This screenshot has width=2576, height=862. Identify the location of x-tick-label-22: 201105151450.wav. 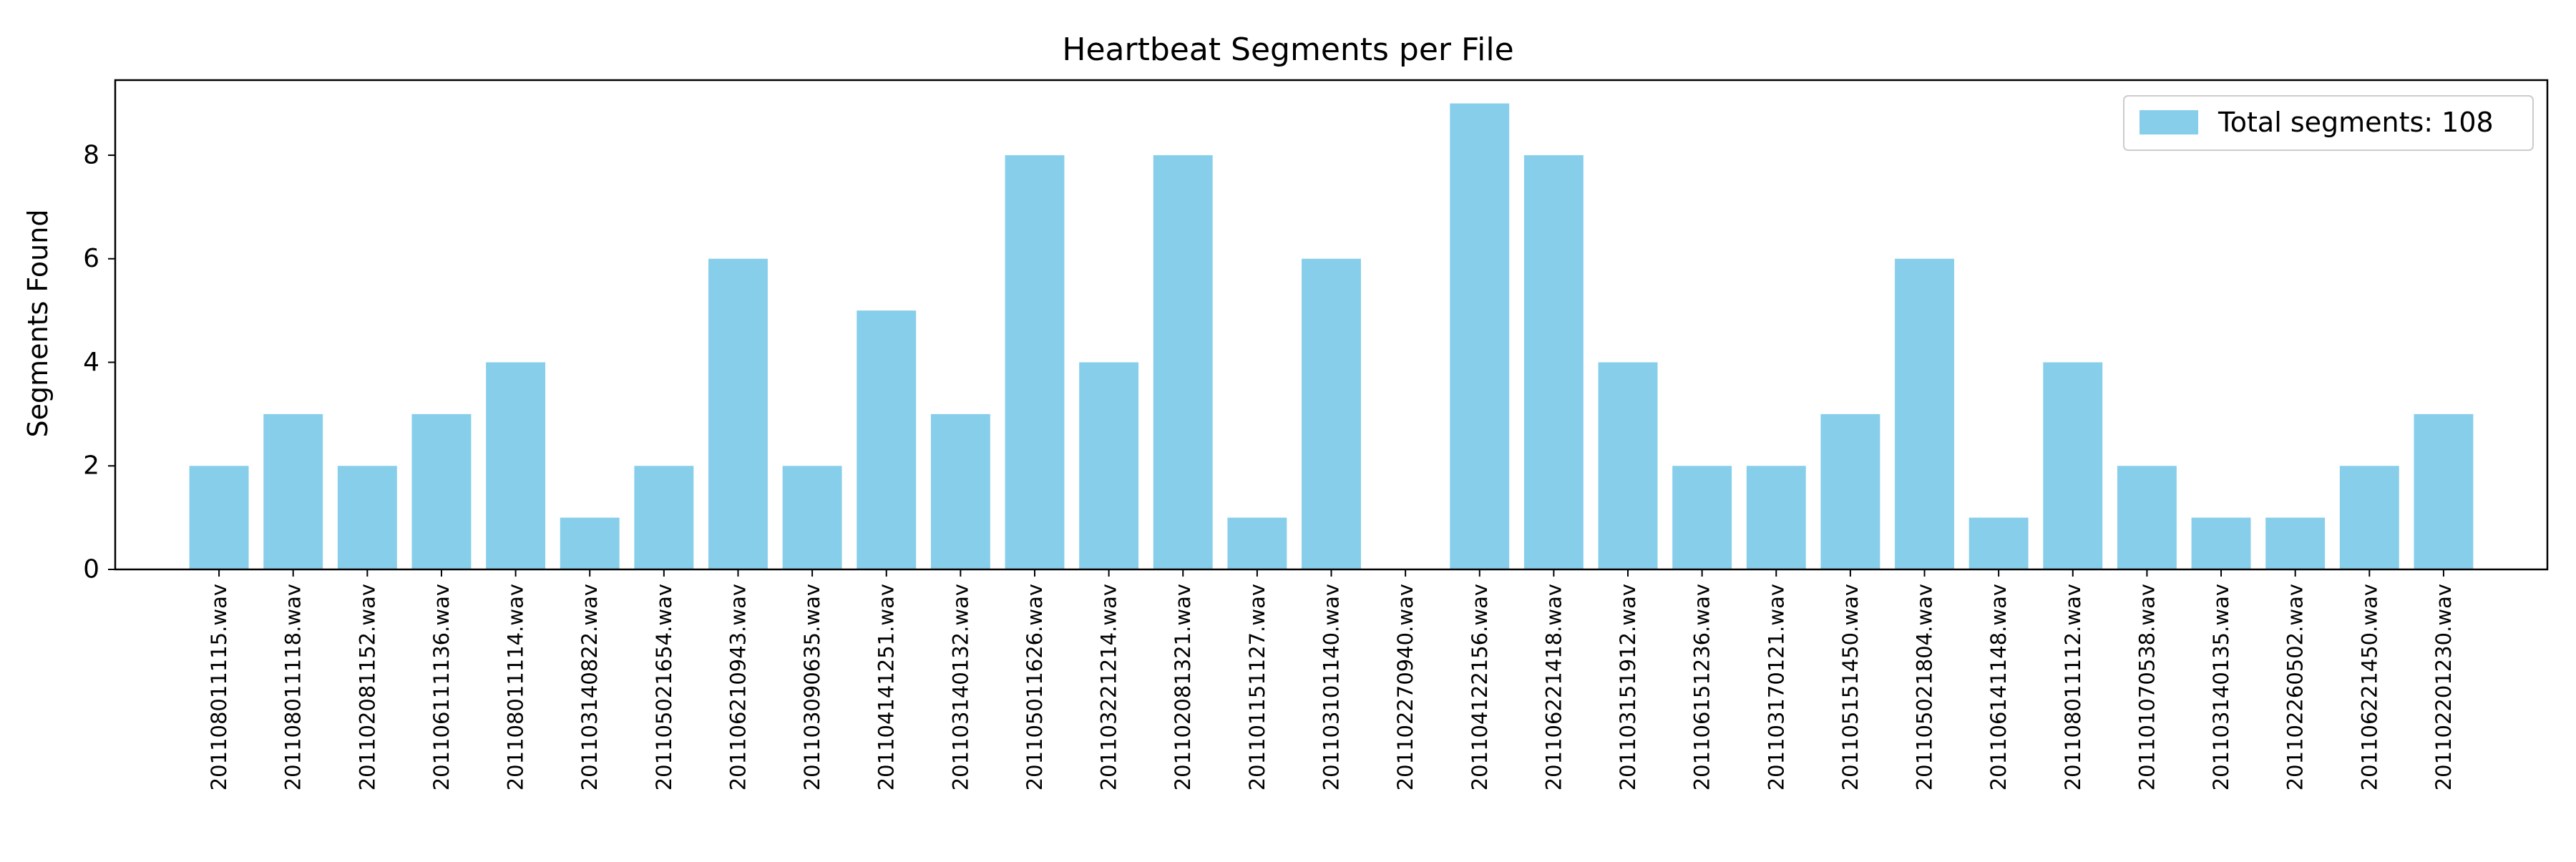
(1850, 687).